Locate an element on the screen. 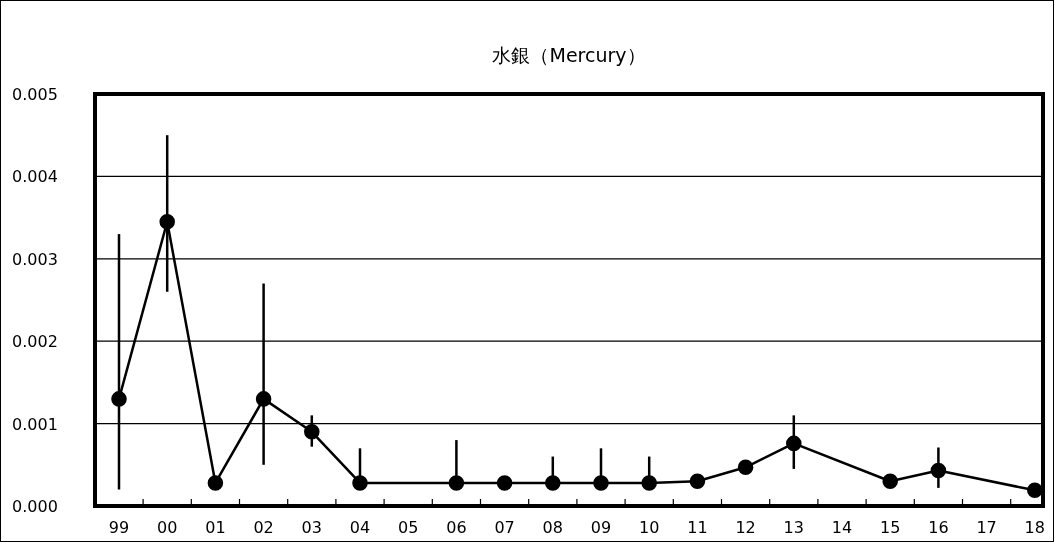 This screenshot has height=542, width=1055. y-tick-label: 0.001 is located at coordinates (35, 424).